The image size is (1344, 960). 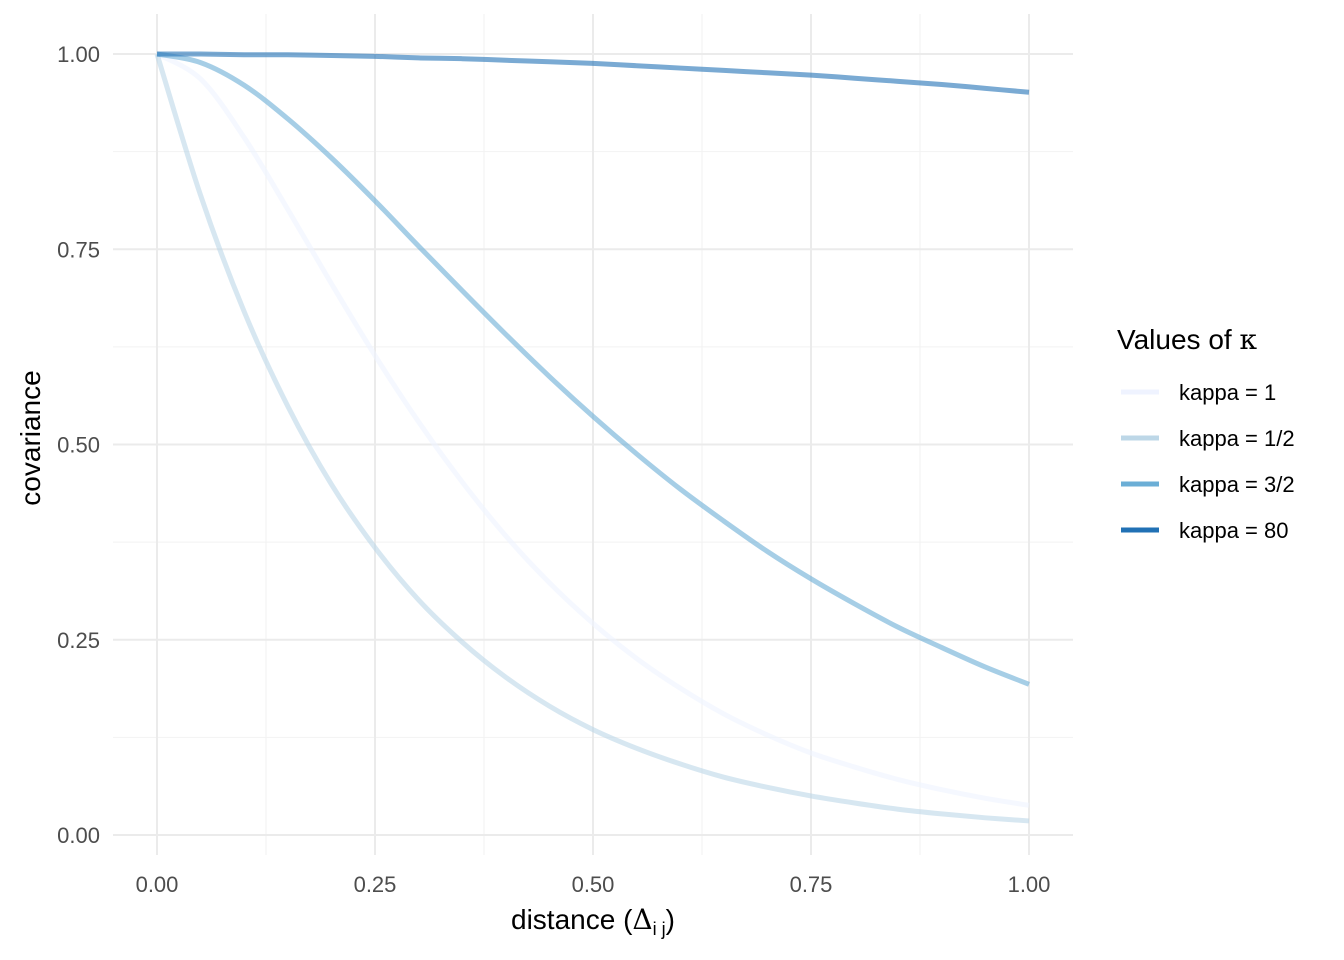 I want to click on legend-label-2: kappa = 1/2, so click(x=1237, y=438).